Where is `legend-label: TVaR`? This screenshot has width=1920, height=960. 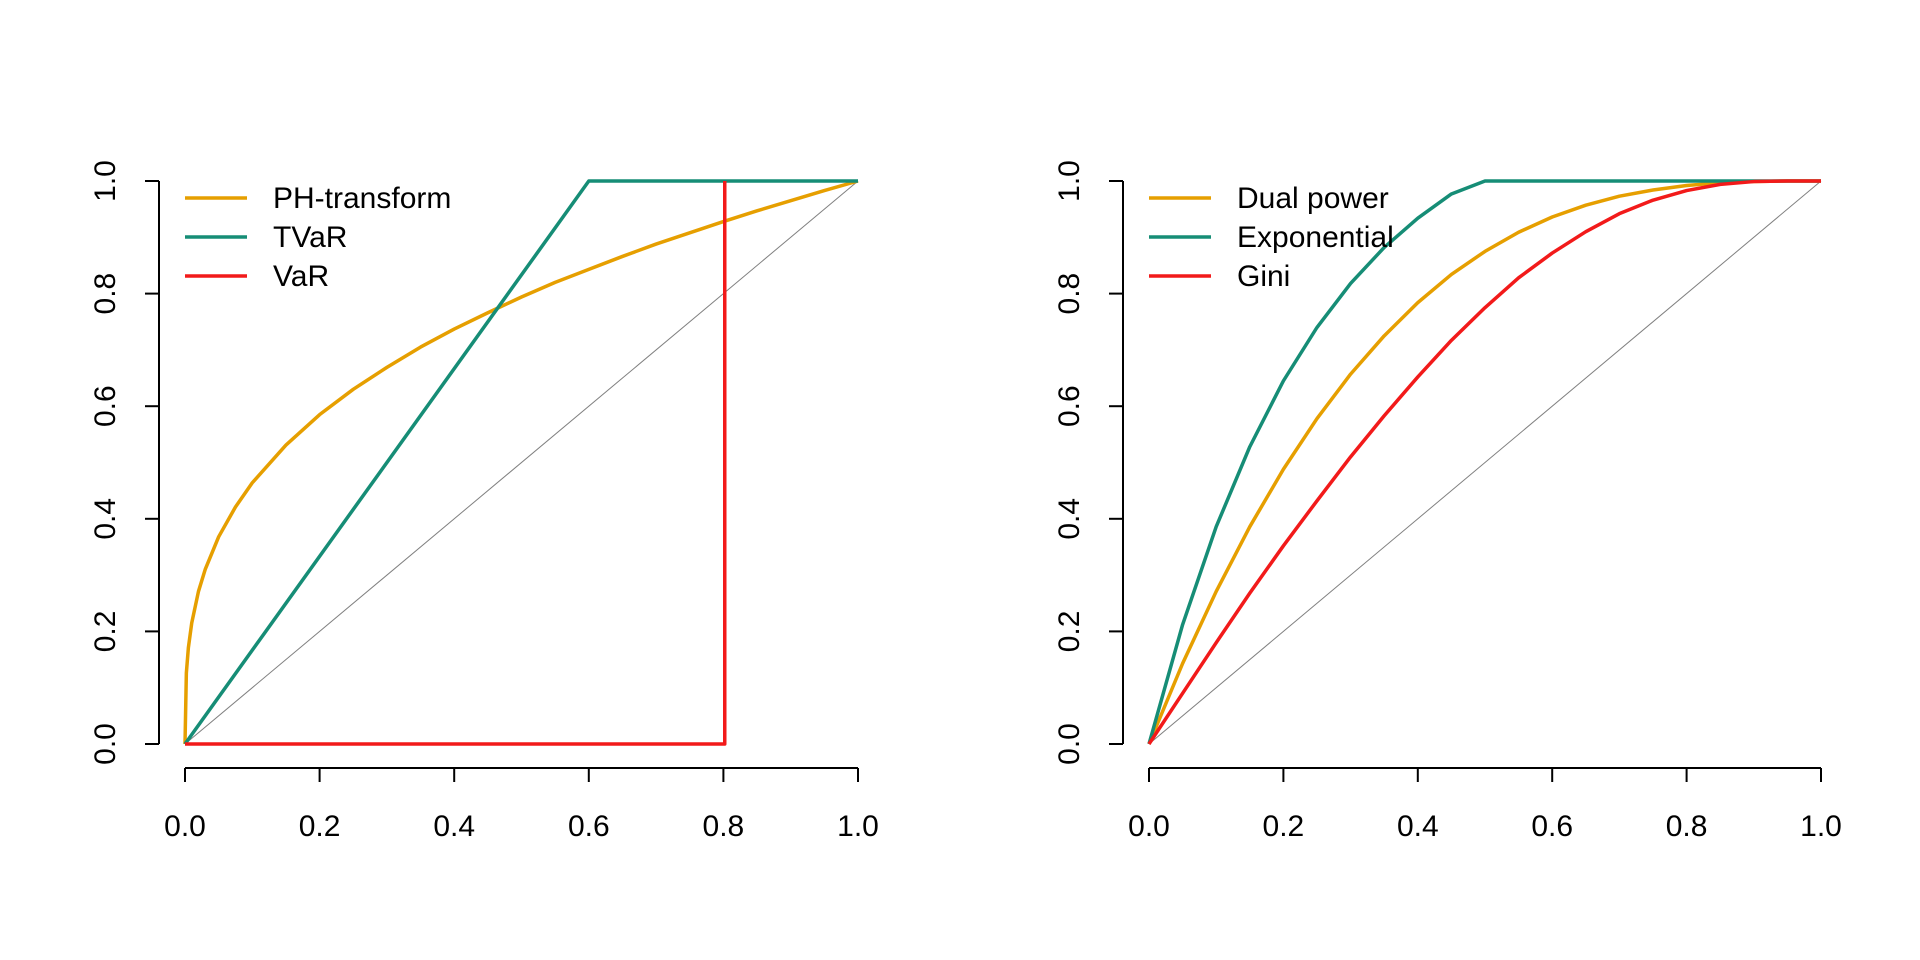
legend-label: TVaR is located at coordinates (310, 237).